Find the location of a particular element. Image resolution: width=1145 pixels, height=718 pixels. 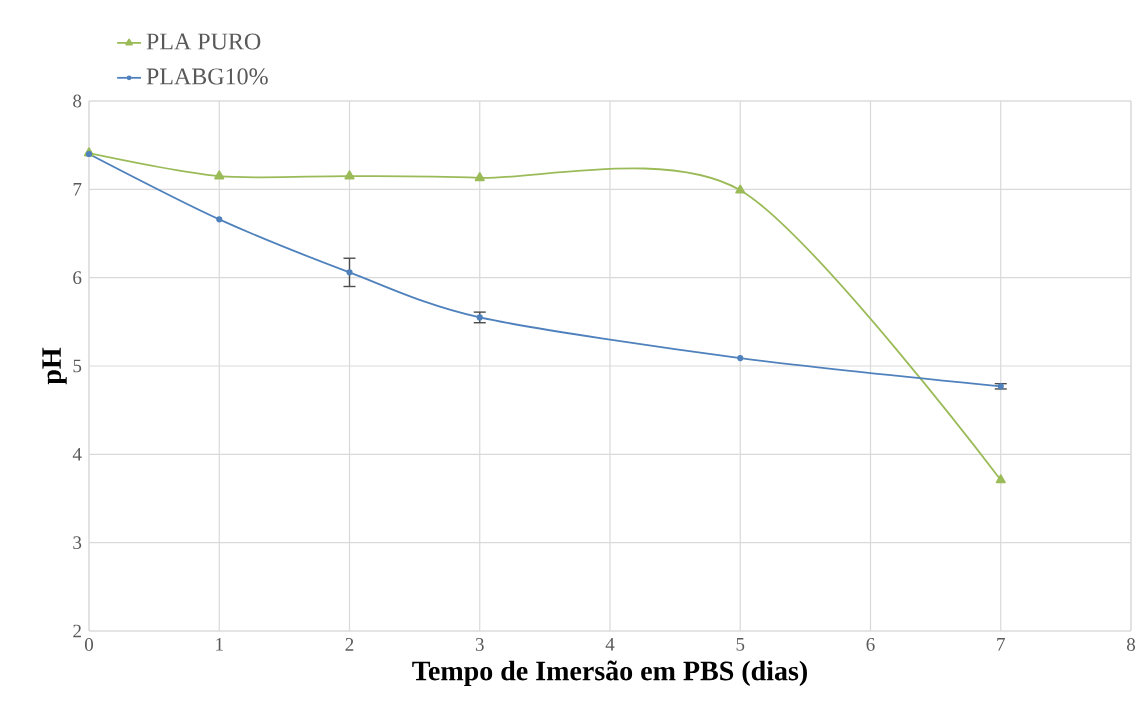

x-tick-label: 8 is located at coordinates (1131, 644).